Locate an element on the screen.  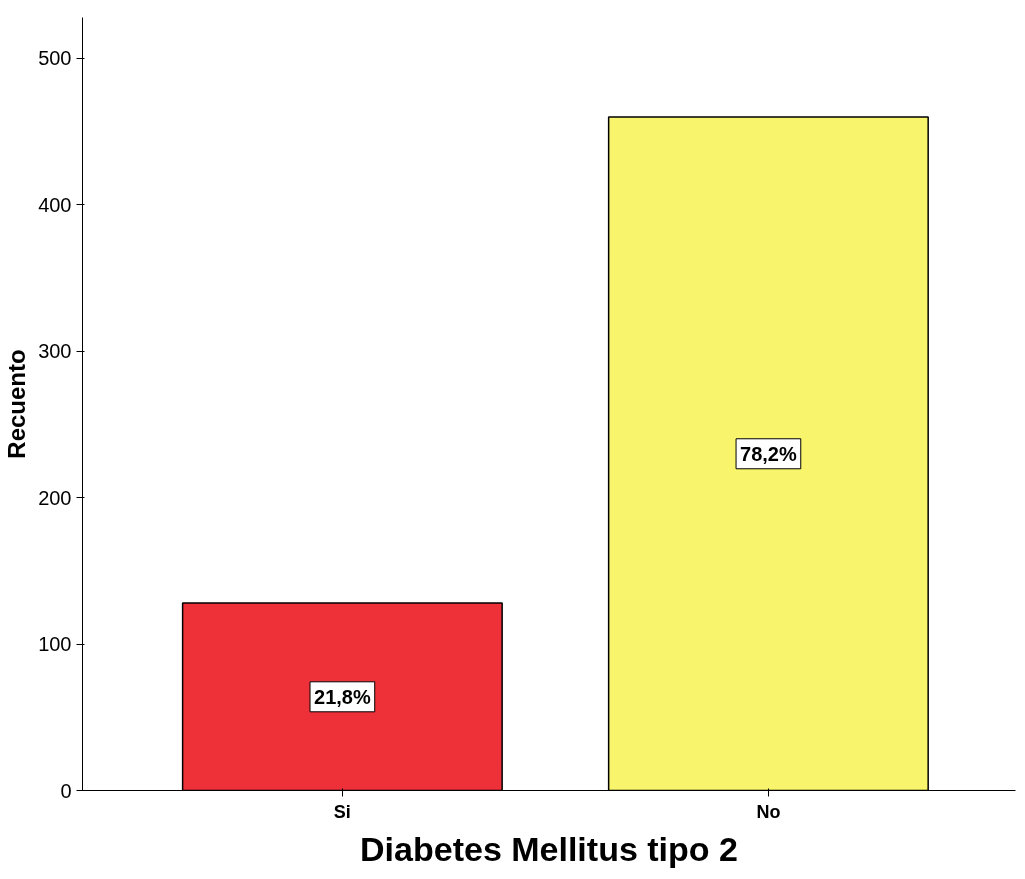
x-tick-label: No is located at coordinates (768, 811).